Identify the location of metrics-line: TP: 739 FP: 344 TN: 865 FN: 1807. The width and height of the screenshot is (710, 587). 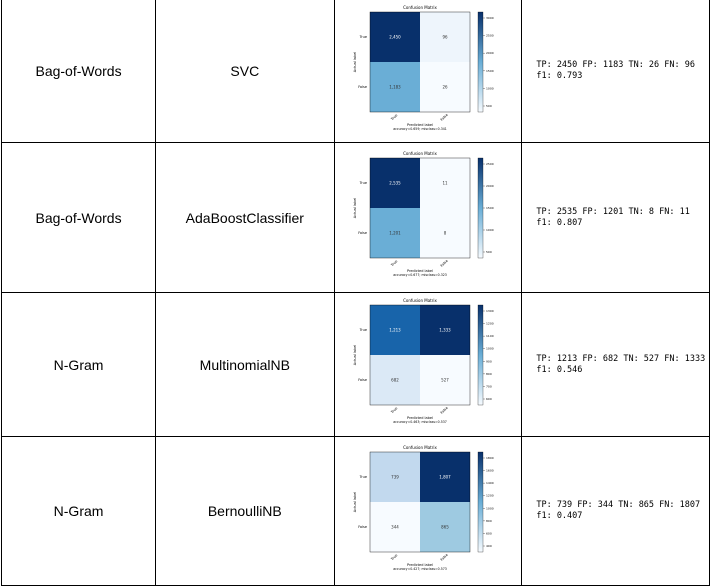
(618, 505).